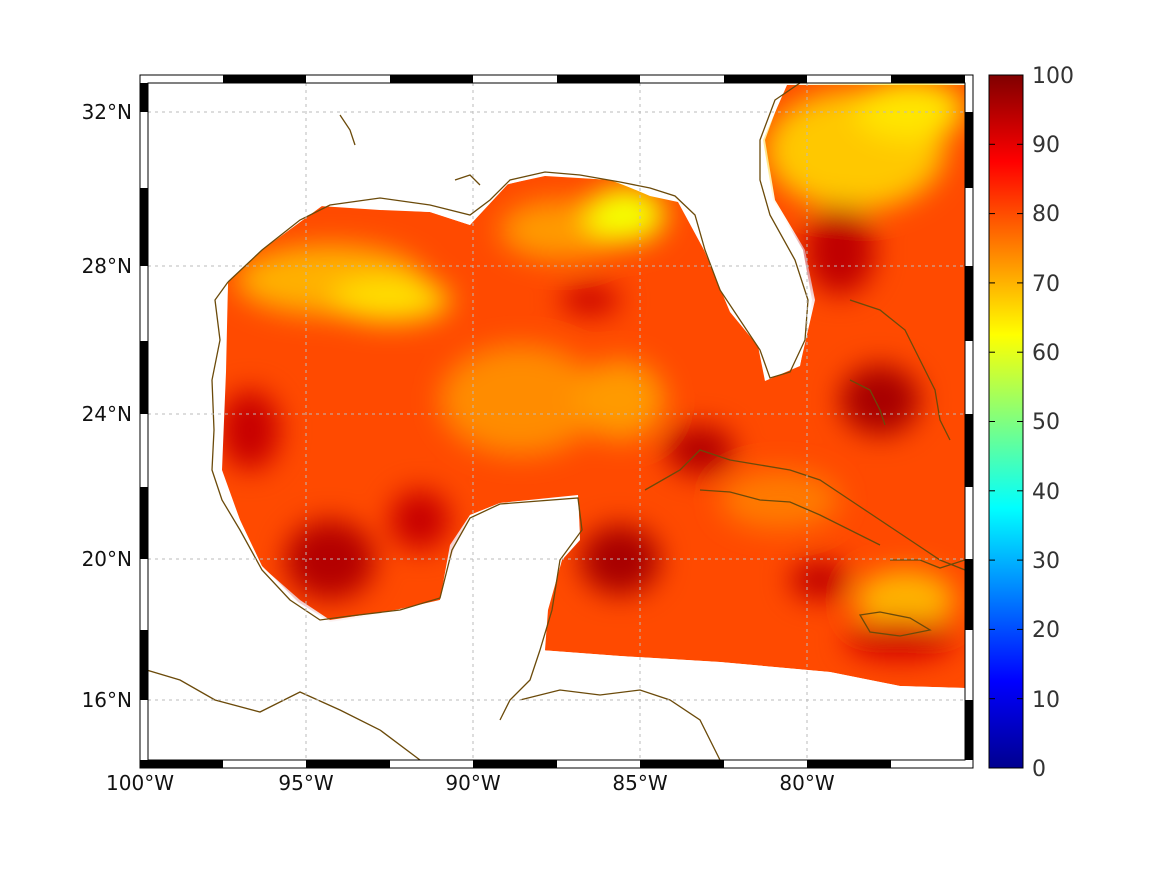  Describe the element at coordinates (1031, 423) in the screenshot. I see `colorbar: 0 10 20 30 40 50 60 70 80 90 100` at that location.